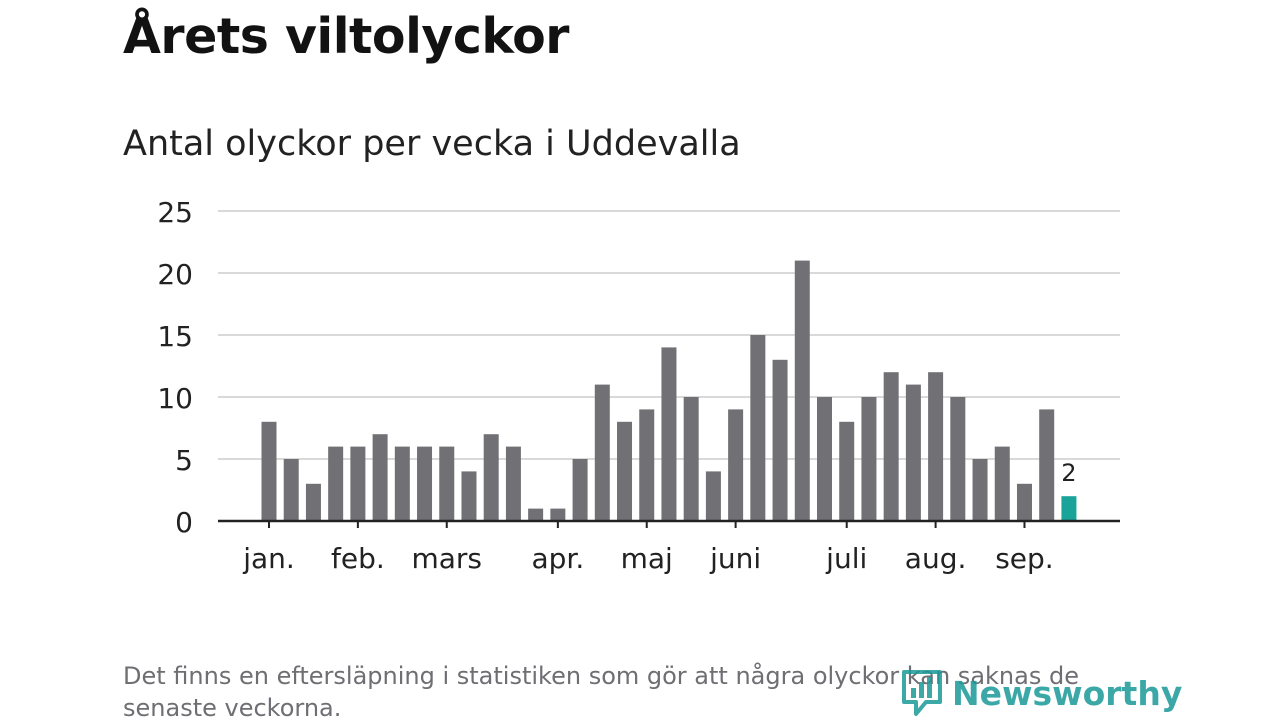 The height and width of the screenshot is (724, 1280). I want to click on bar-highlight, so click(1069, 508).